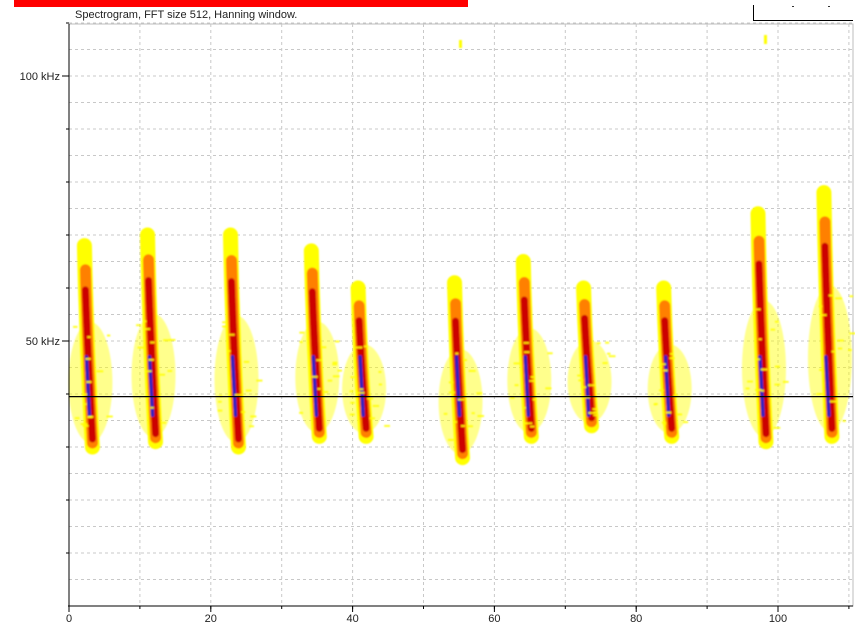 The image size is (855, 623). I want to click on x-tick-label: 100, so click(778, 618).